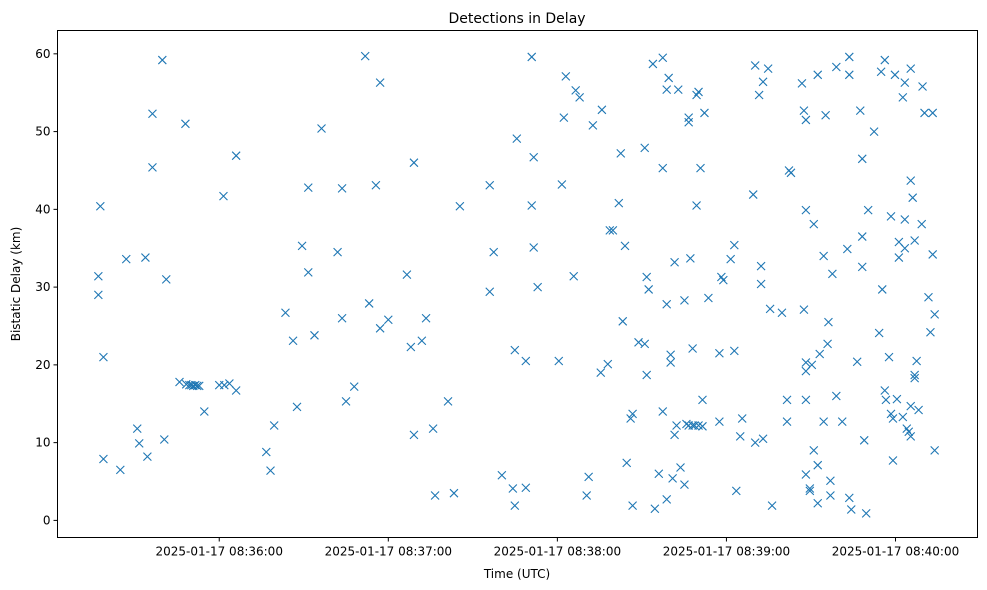 The image size is (987, 590). What do you see at coordinates (42, 132) in the screenshot?
I see `y-tick-label: 50` at bounding box center [42, 132].